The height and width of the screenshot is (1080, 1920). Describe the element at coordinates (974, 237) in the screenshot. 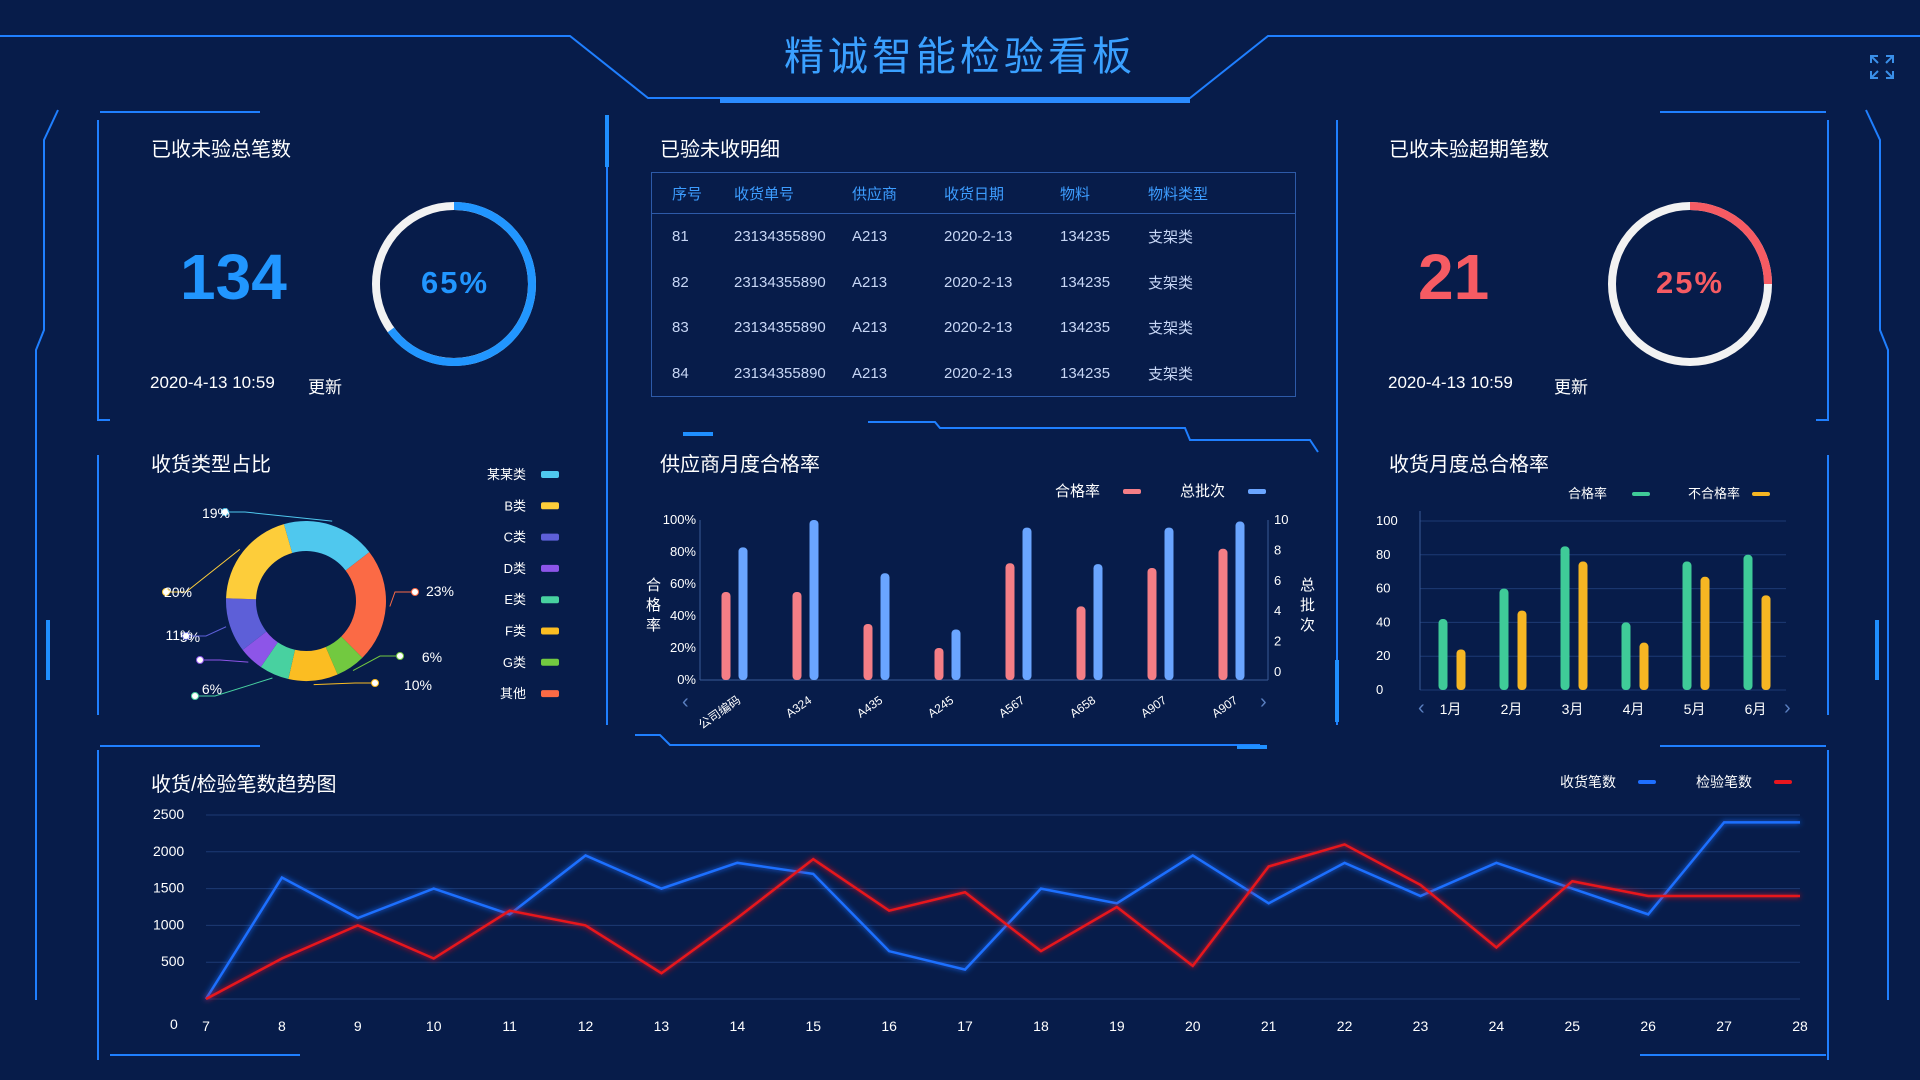

I see `table-row: 81 23134355890 A213 2020-2-13 134235 支架类` at that location.